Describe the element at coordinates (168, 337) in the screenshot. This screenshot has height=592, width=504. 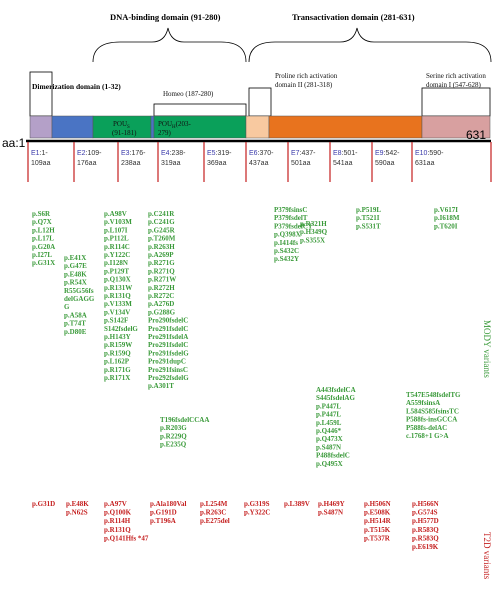
I see `mody-variant: Pro291fsdelA` at that location.